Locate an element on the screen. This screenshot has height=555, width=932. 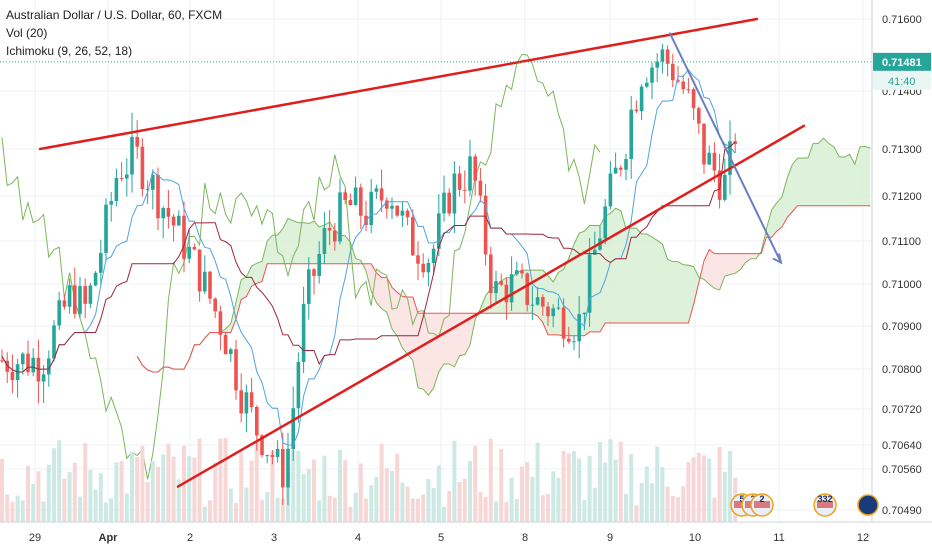
trend-line-projection is located at coordinates (725, 148).